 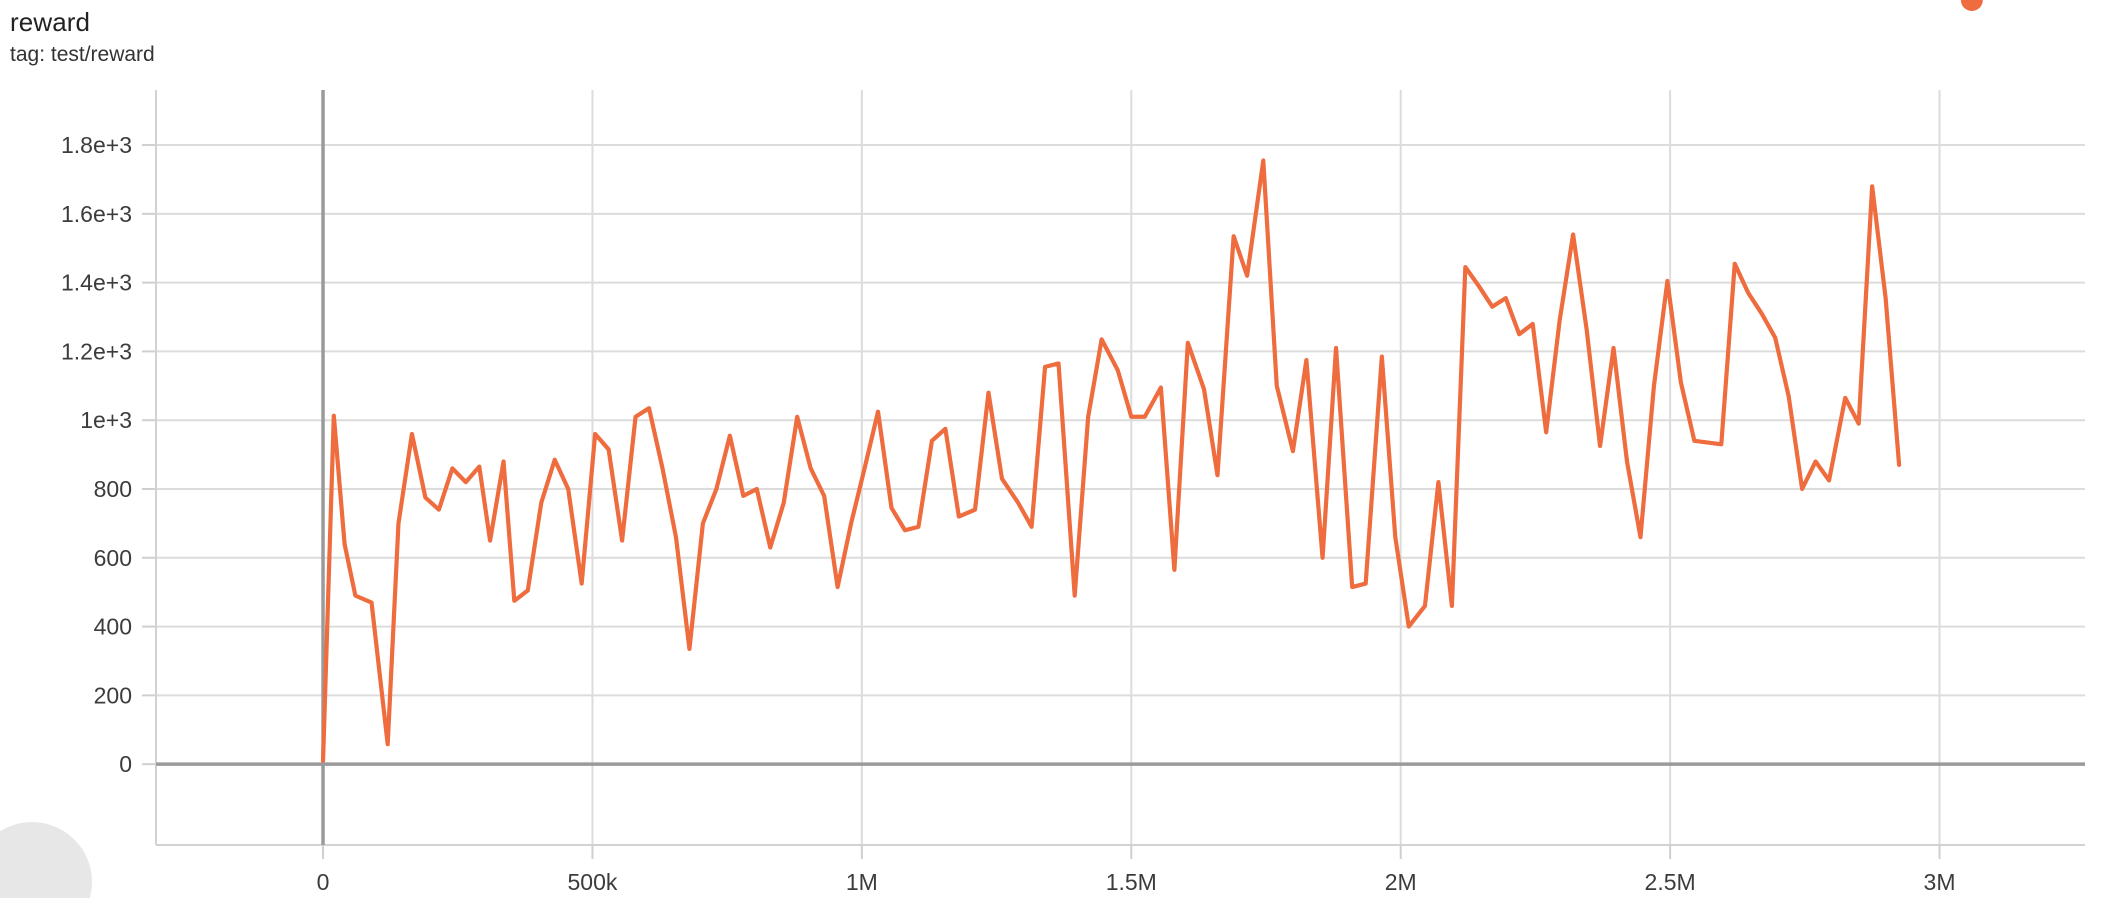 I want to click on y-axis-tick-label: 1e+3, so click(x=106, y=420).